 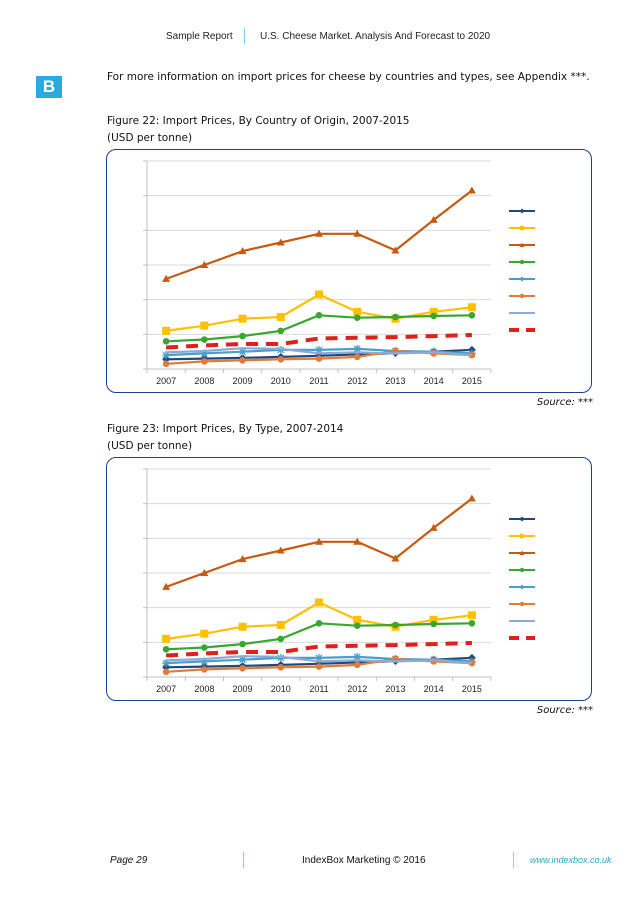 I want to click on header-divider, so click(x=244, y=36).